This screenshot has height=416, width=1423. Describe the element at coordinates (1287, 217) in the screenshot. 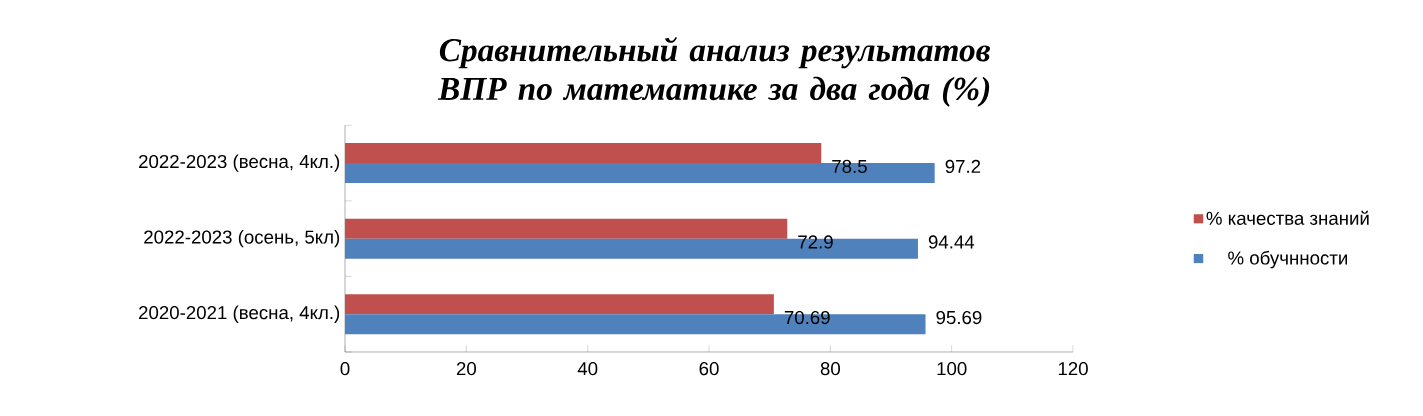

I see `legend-label: % качества знаний` at that location.